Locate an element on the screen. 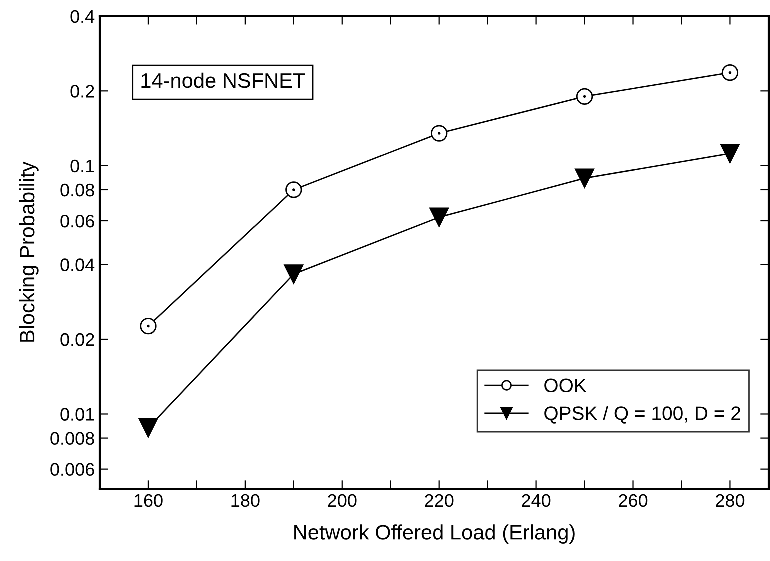  y-tick-label: 0.04 is located at coordinates (77, 265).